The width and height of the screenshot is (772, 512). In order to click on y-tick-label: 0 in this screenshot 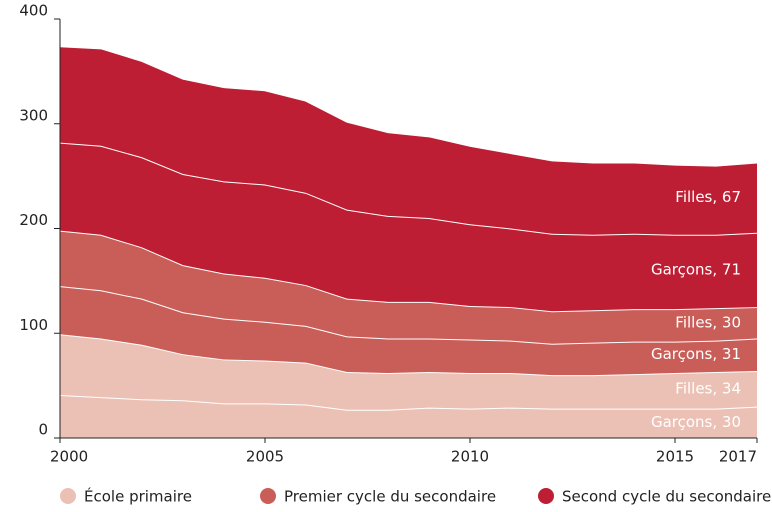, I will do `click(43, 430)`.